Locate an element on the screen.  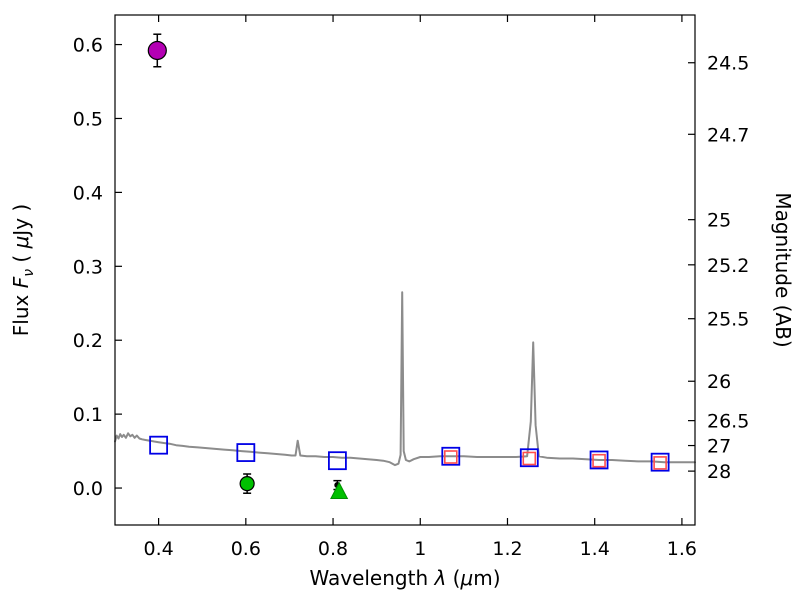
y-right-tick-label: 25.5 is located at coordinates (728, 320).